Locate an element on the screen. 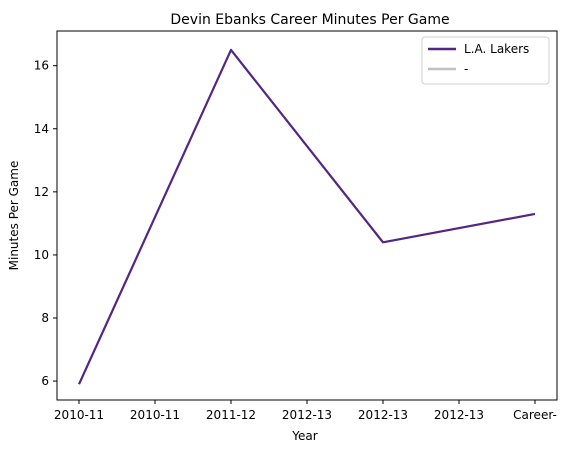 Image resolution: width=566 pixels, height=453 pixels. x-tick-label-2: 2011-12 is located at coordinates (231, 415).